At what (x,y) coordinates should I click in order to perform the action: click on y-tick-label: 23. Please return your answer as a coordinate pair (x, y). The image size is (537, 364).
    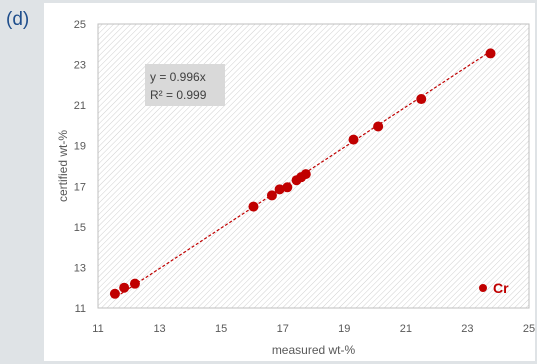
    Looking at the image, I should click on (80, 66).